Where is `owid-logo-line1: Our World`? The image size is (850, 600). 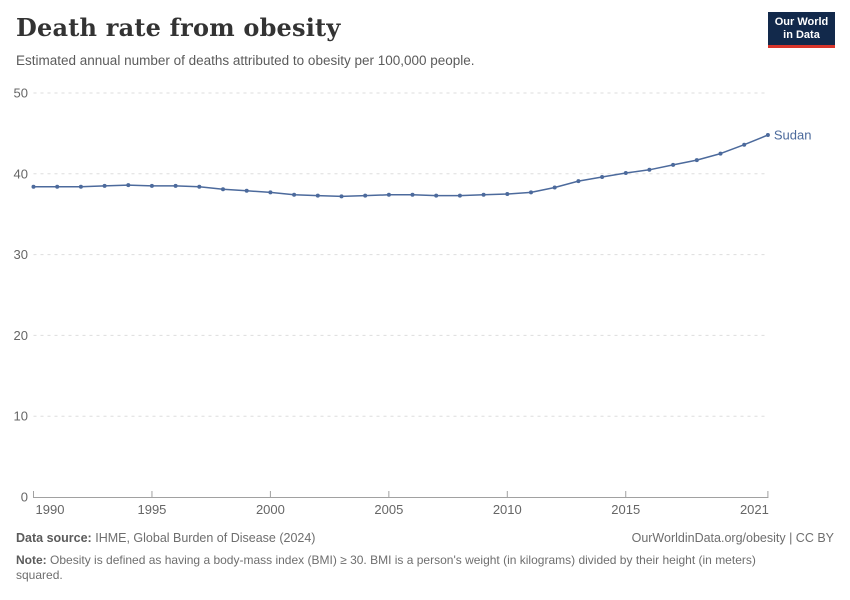 owid-logo-line1: Our World is located at coordinates (801, 22).